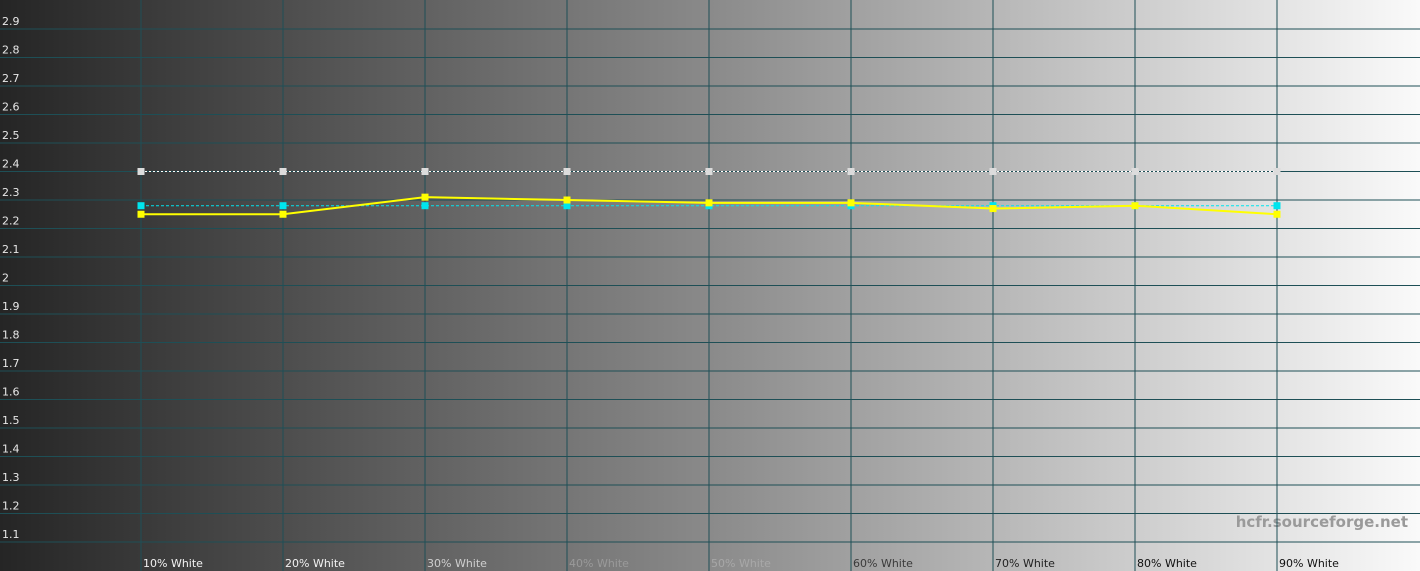 The height and width of the screenshot is (571, 1420). I want to click on y-tick-label: 1.7, so click(11, 363).